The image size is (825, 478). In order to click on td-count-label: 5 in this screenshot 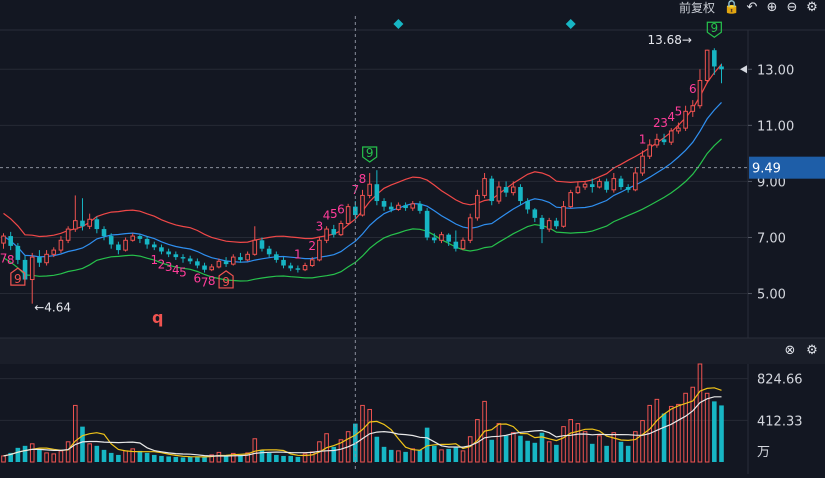, I will do `click(183, 273)`.